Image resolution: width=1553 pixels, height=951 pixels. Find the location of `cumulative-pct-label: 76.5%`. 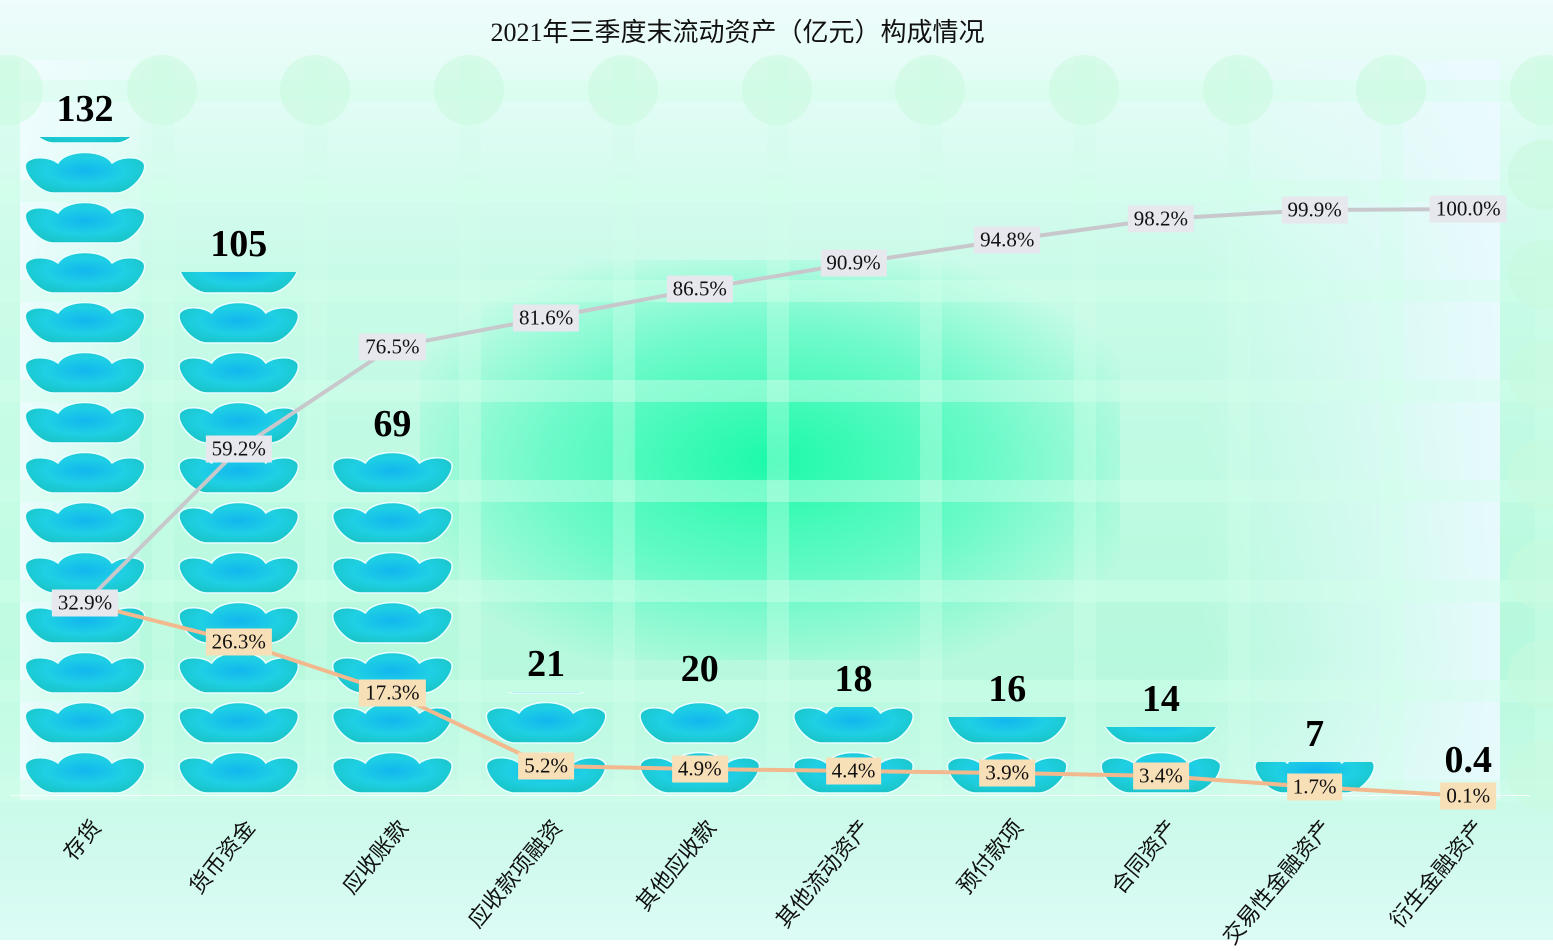

cumulative-pct-label: 76.5% is located at coordinates (392, 347).